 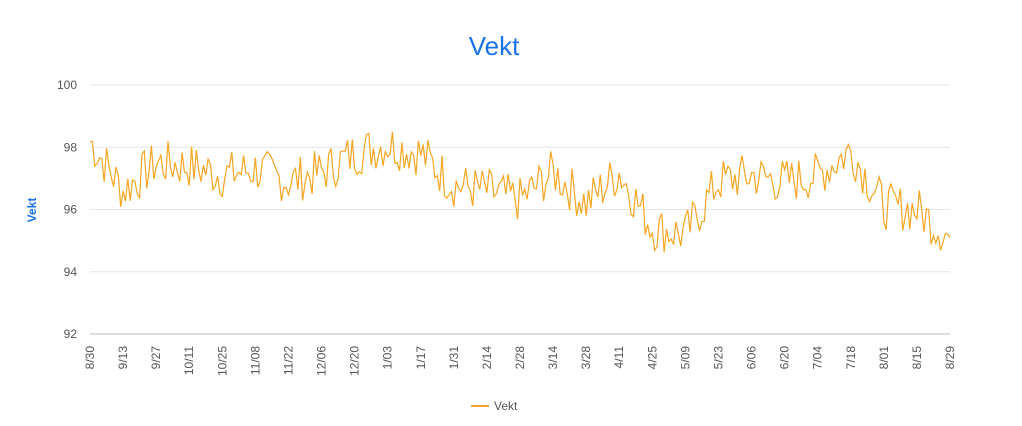 What do you see at coordinates (818, 358) in the screenshot?
I see `x-tick-label: 7/04` at bounding box center [818, 358].